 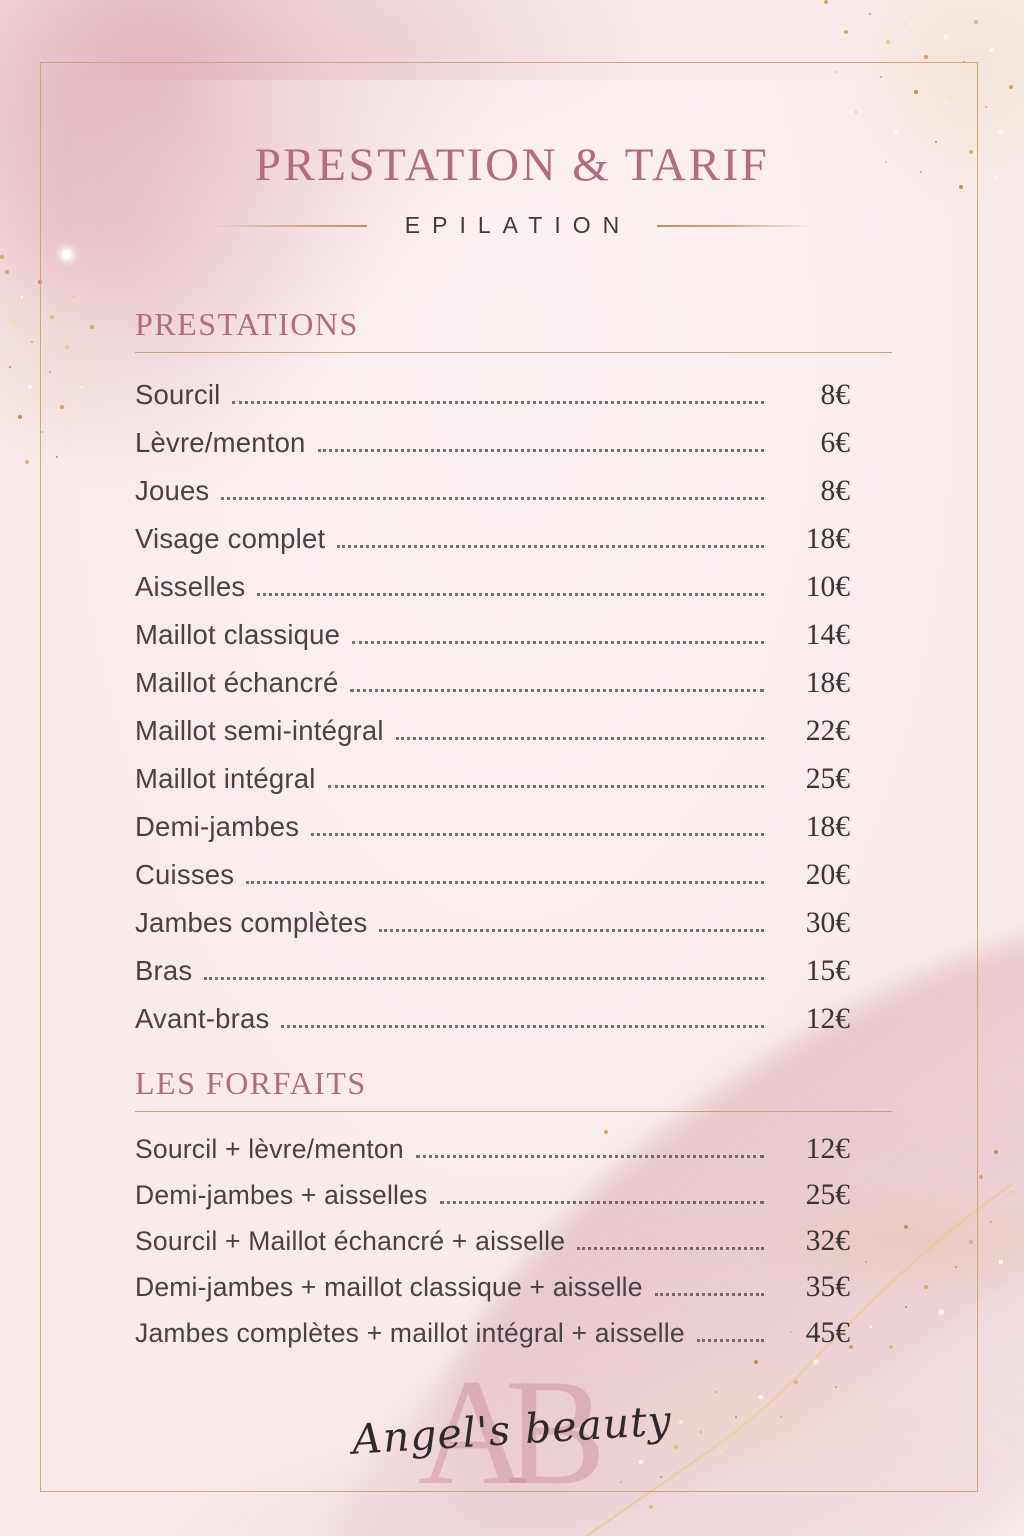 What do you see at coordinates (736, 225) in the screenshot?
I see `subtitle-divider-right` at bounding box center [736, 225].